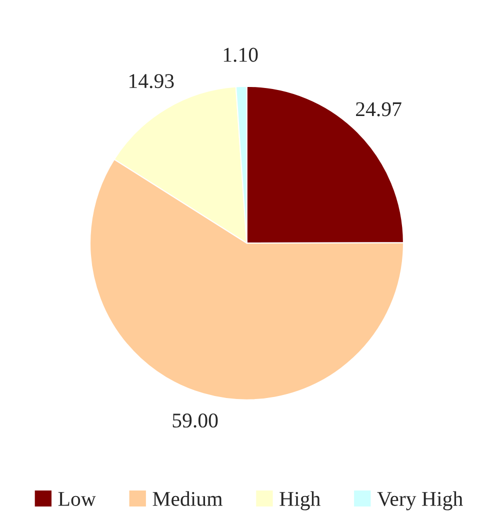  I want to click on data-label: 59.00, so click(195, 420).